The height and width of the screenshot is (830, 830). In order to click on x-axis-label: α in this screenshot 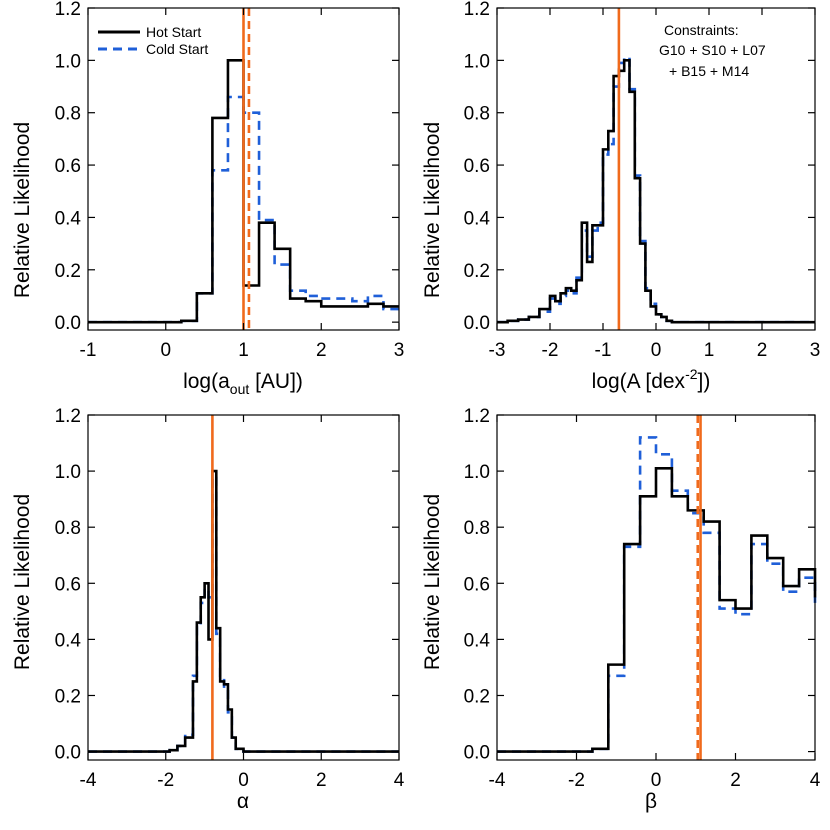, I will do `click(243, 801)`.